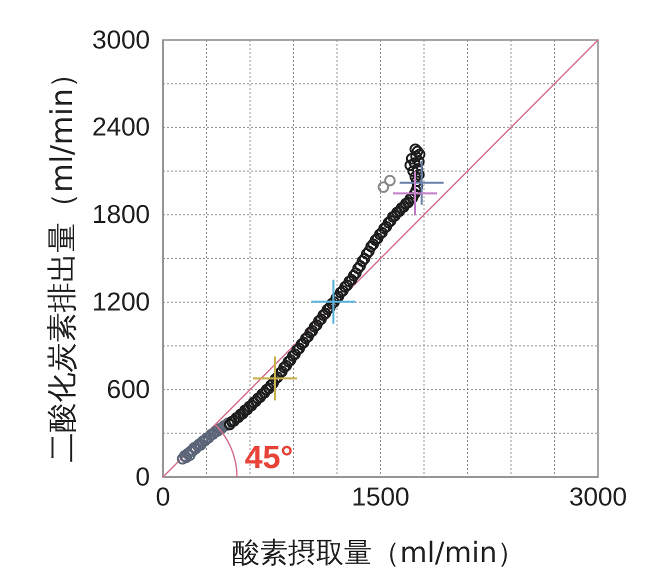  What do you see at coordinates (121, 39) in the screenshot?
I see `y-tick-label: 3000` at bounding box center [121, 39].